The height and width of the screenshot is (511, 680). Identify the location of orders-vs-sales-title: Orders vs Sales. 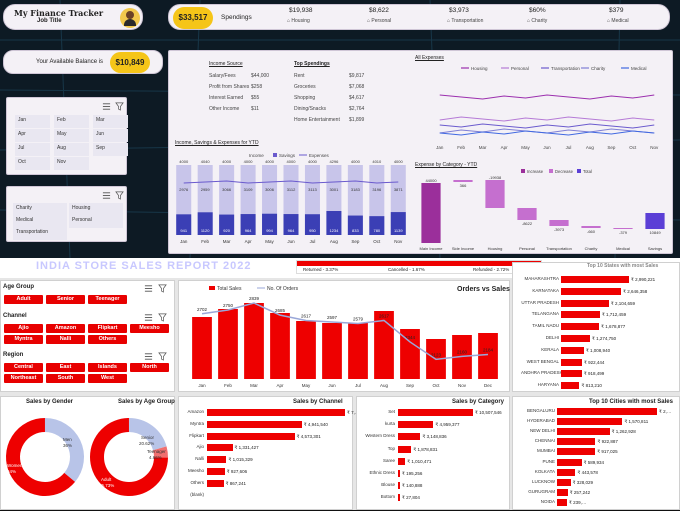
(483, 289).